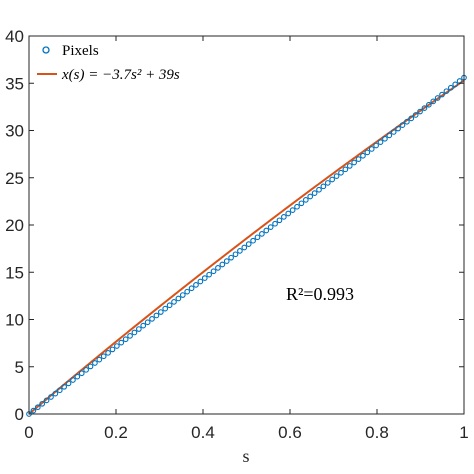 The image size is (474, 474). Describe the element at coordinates (14, 320) in the screenshot. I see `y-tick-label: 10` at that location.